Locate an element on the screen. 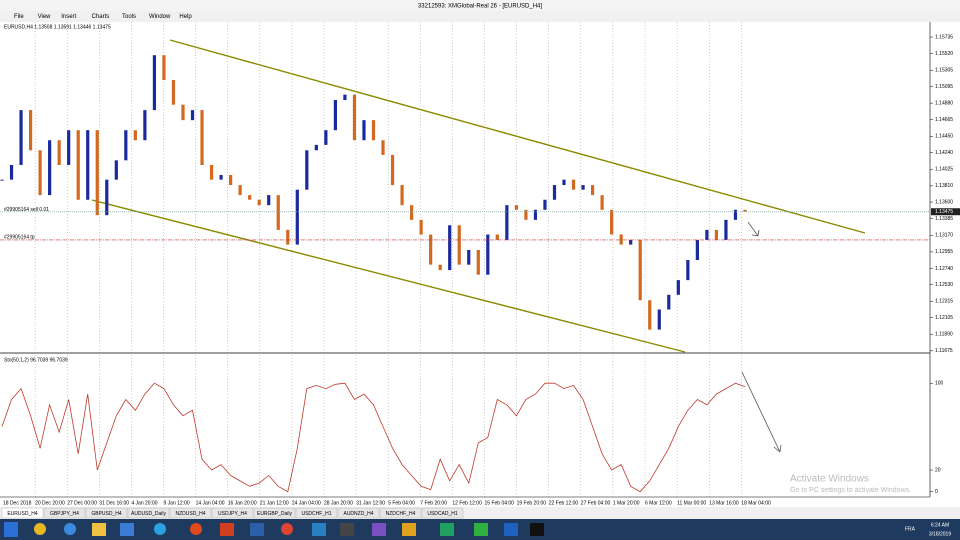 Image resolution: width=960 pixels, height=540 pixels. tab-label: GBPUSD_H4 is located at coordinates (106, 514).